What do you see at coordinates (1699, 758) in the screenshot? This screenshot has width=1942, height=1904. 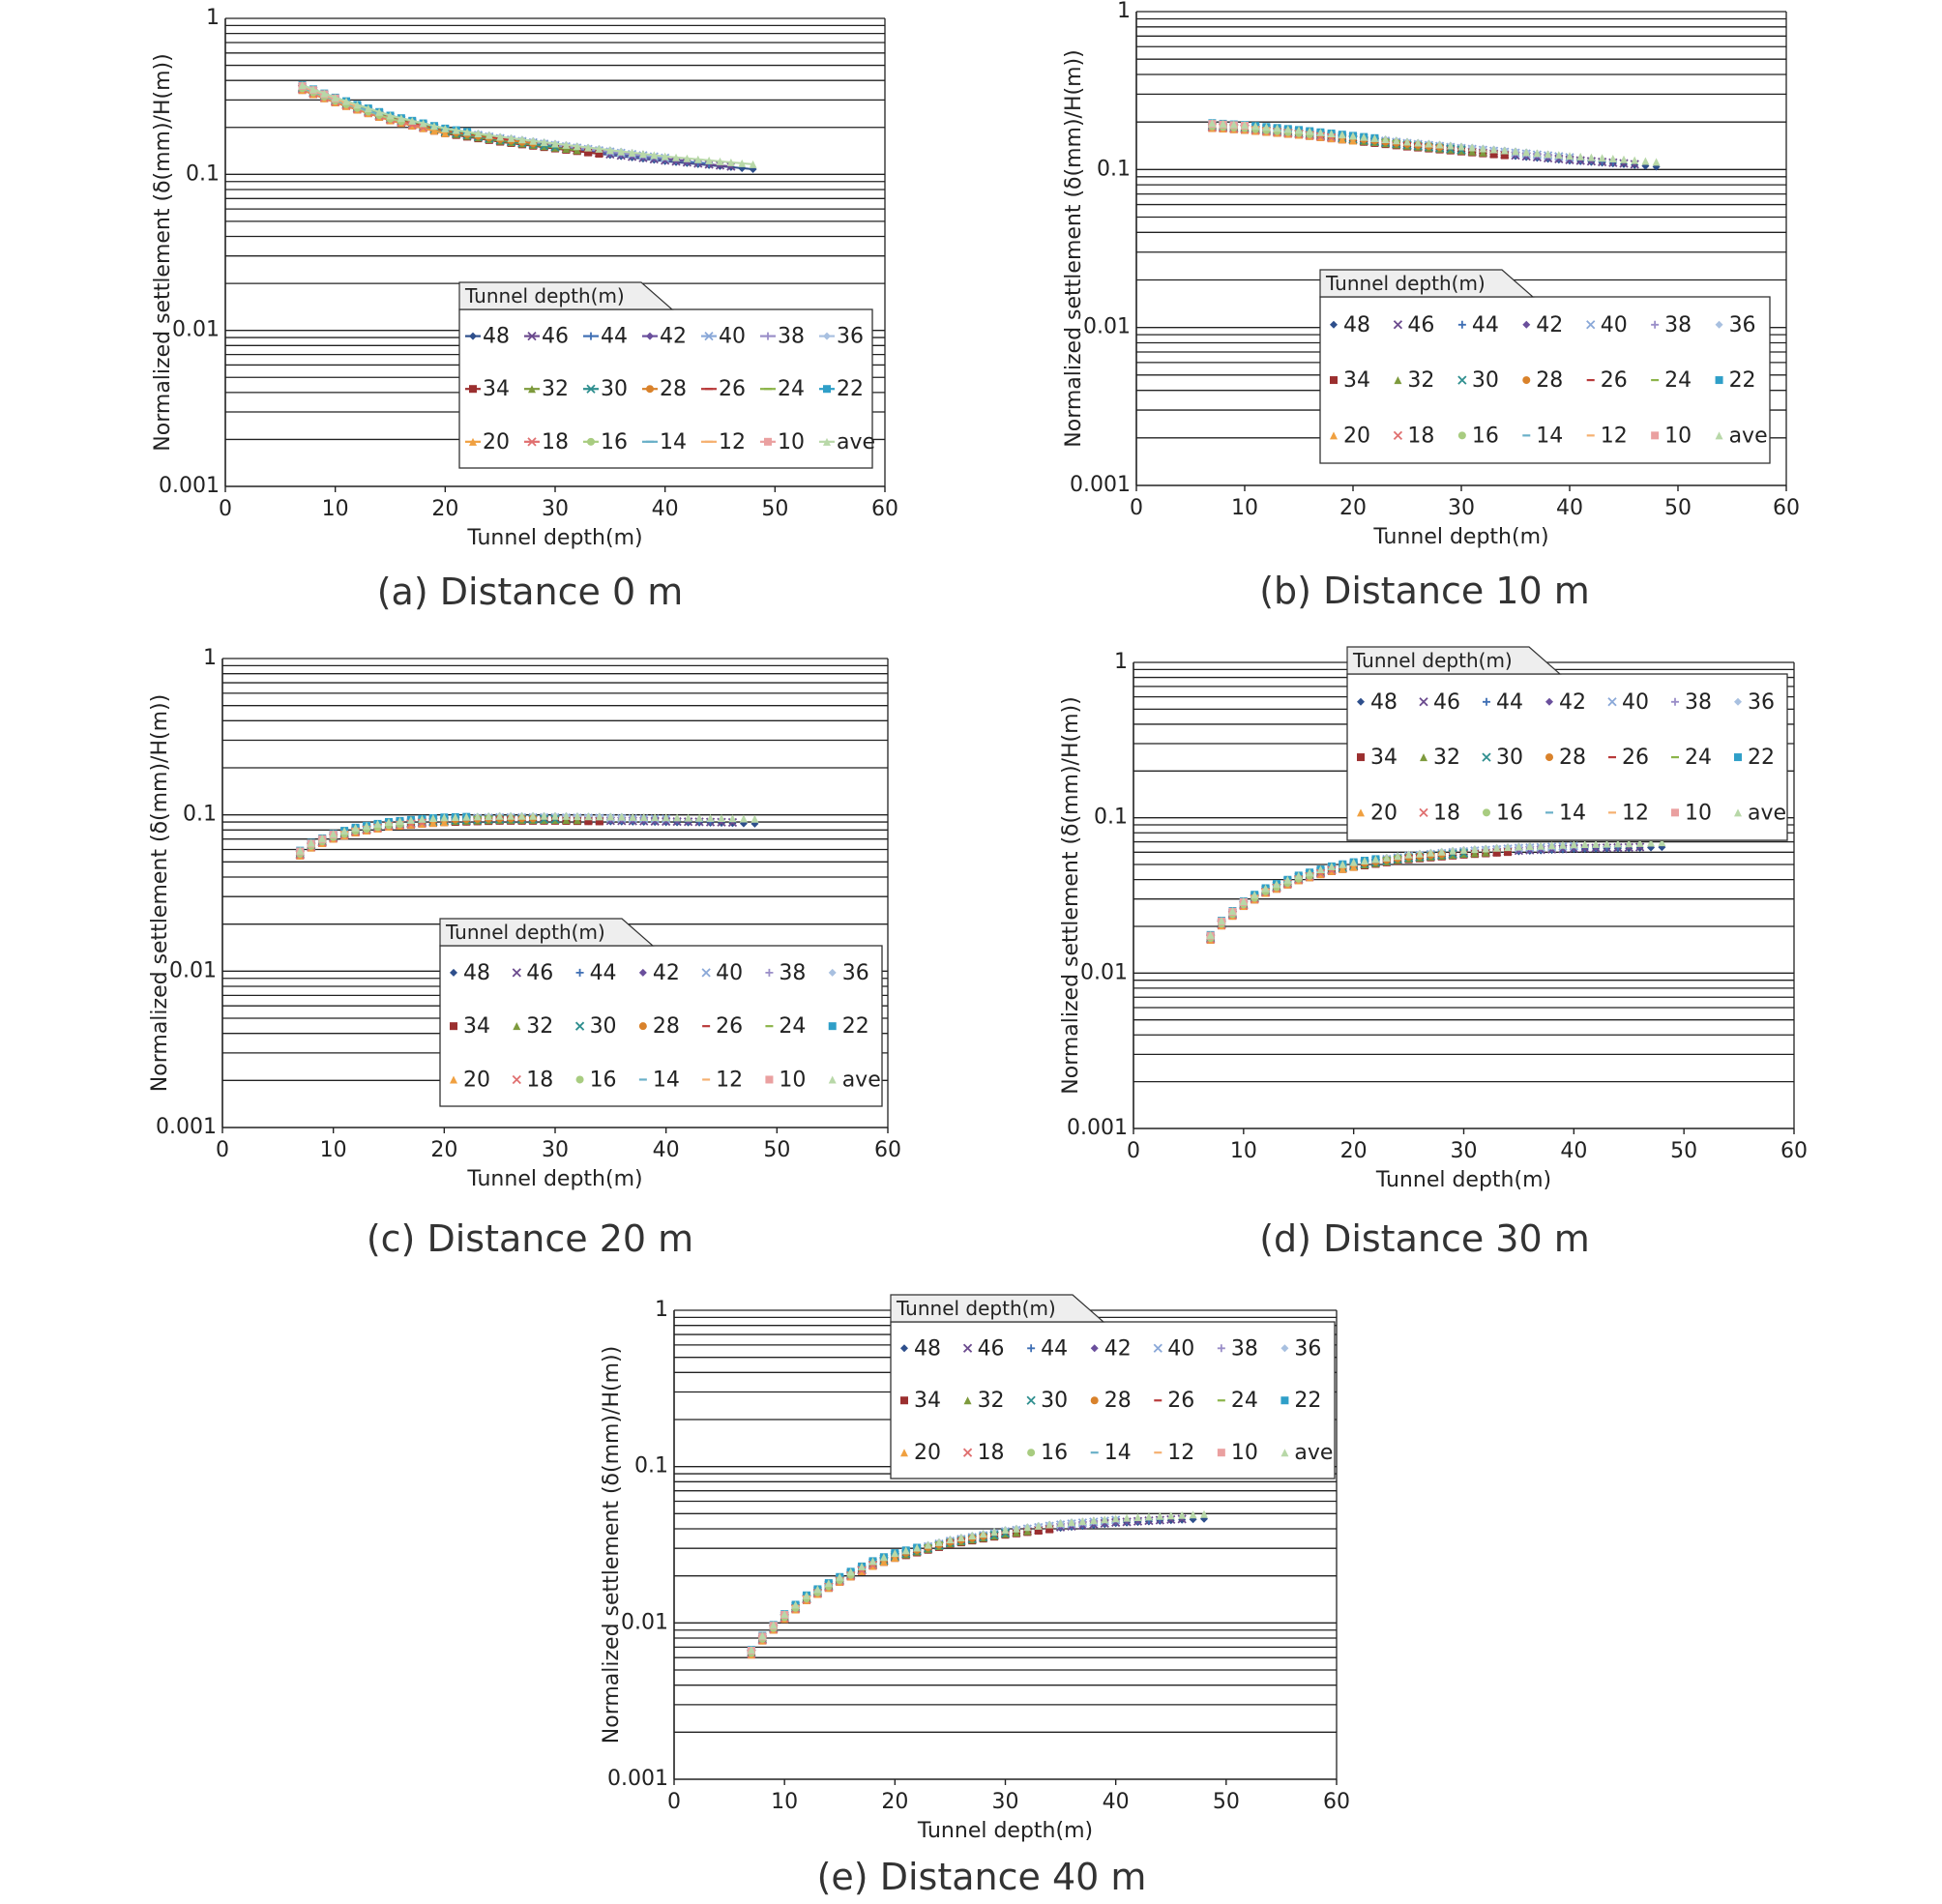 I see `legend-label-24: 24` at bounding box center [1699, 758].